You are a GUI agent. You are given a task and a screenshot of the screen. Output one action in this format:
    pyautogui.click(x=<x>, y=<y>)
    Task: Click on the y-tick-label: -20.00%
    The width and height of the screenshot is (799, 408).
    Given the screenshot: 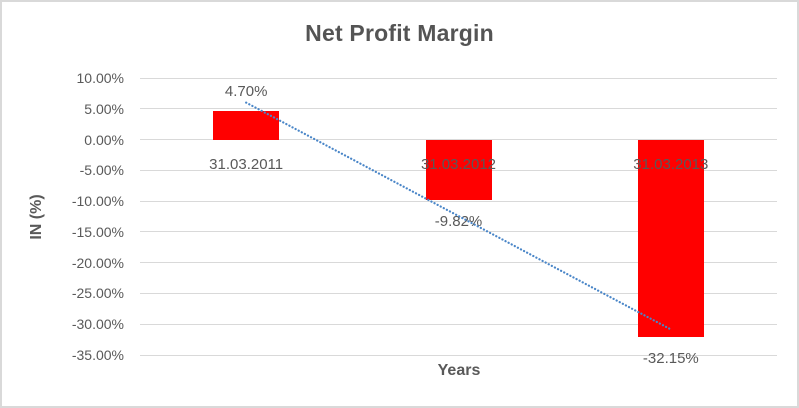 What is the action you would take?
    pyautogui.click(x=97, y=262)
    